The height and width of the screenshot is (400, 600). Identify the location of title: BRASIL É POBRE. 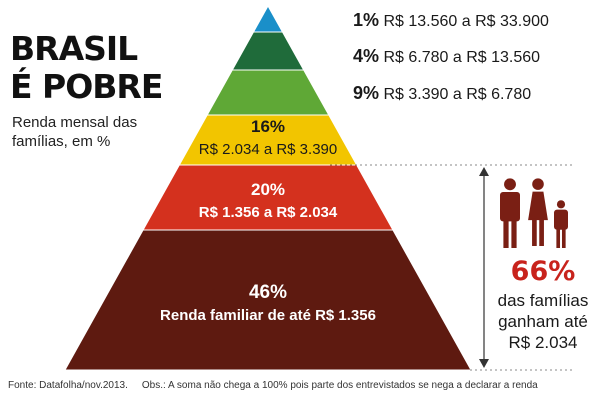
(86, 67).